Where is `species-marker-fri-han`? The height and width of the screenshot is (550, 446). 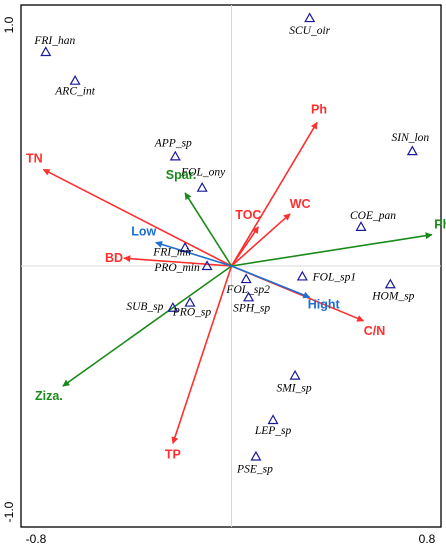
species-marker-fri-han is located at coordinates (46, 51).